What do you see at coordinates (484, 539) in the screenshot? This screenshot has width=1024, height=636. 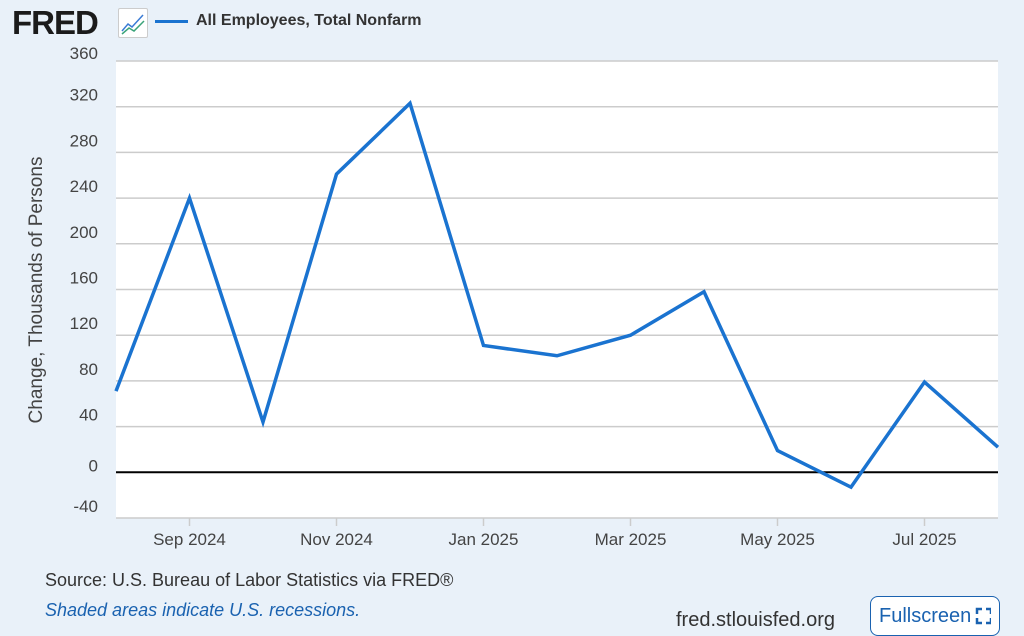 I see `x-tick-label: Jan 2025` at bounding box center [484, 539].